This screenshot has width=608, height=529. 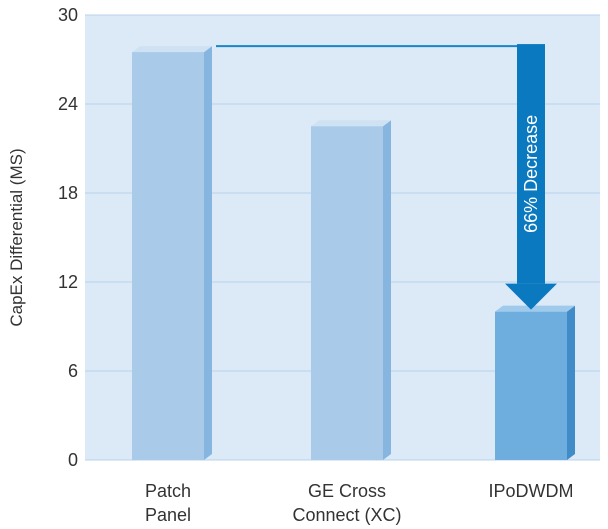 I want to click on y-tick-label: 24, so click(x=68, y=104).